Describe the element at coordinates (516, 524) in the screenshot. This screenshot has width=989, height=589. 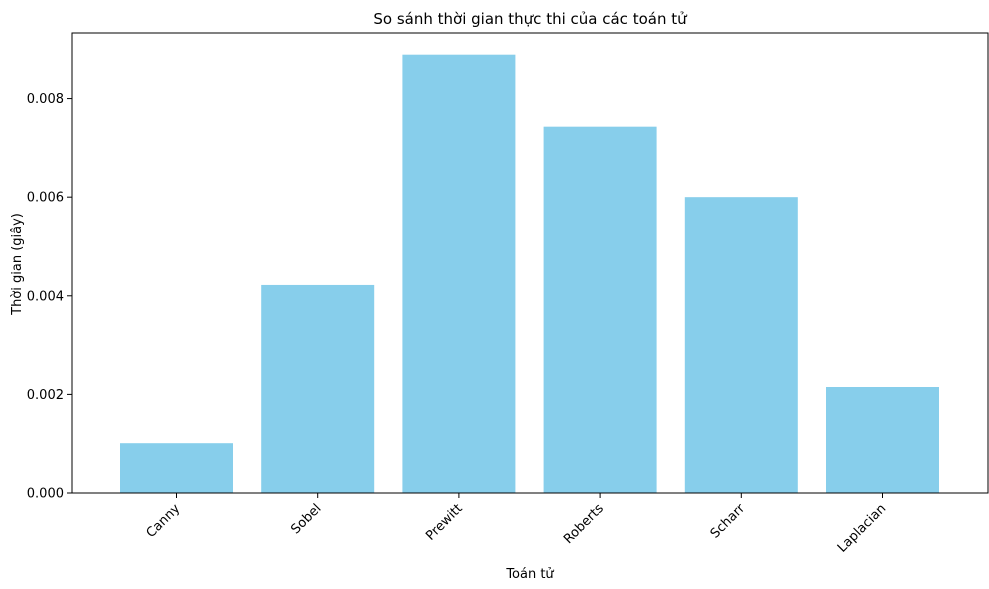
I see `x-axis-ticks: Canny Sobel Prewitt Roberts Scharr Laplacian` at that location.